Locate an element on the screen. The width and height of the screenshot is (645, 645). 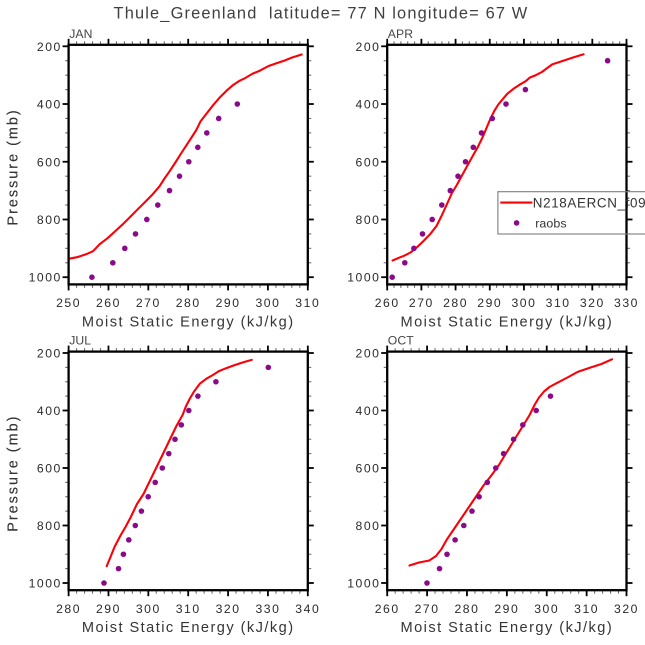
svg-text: OCT is located at coordinates (401, 341).